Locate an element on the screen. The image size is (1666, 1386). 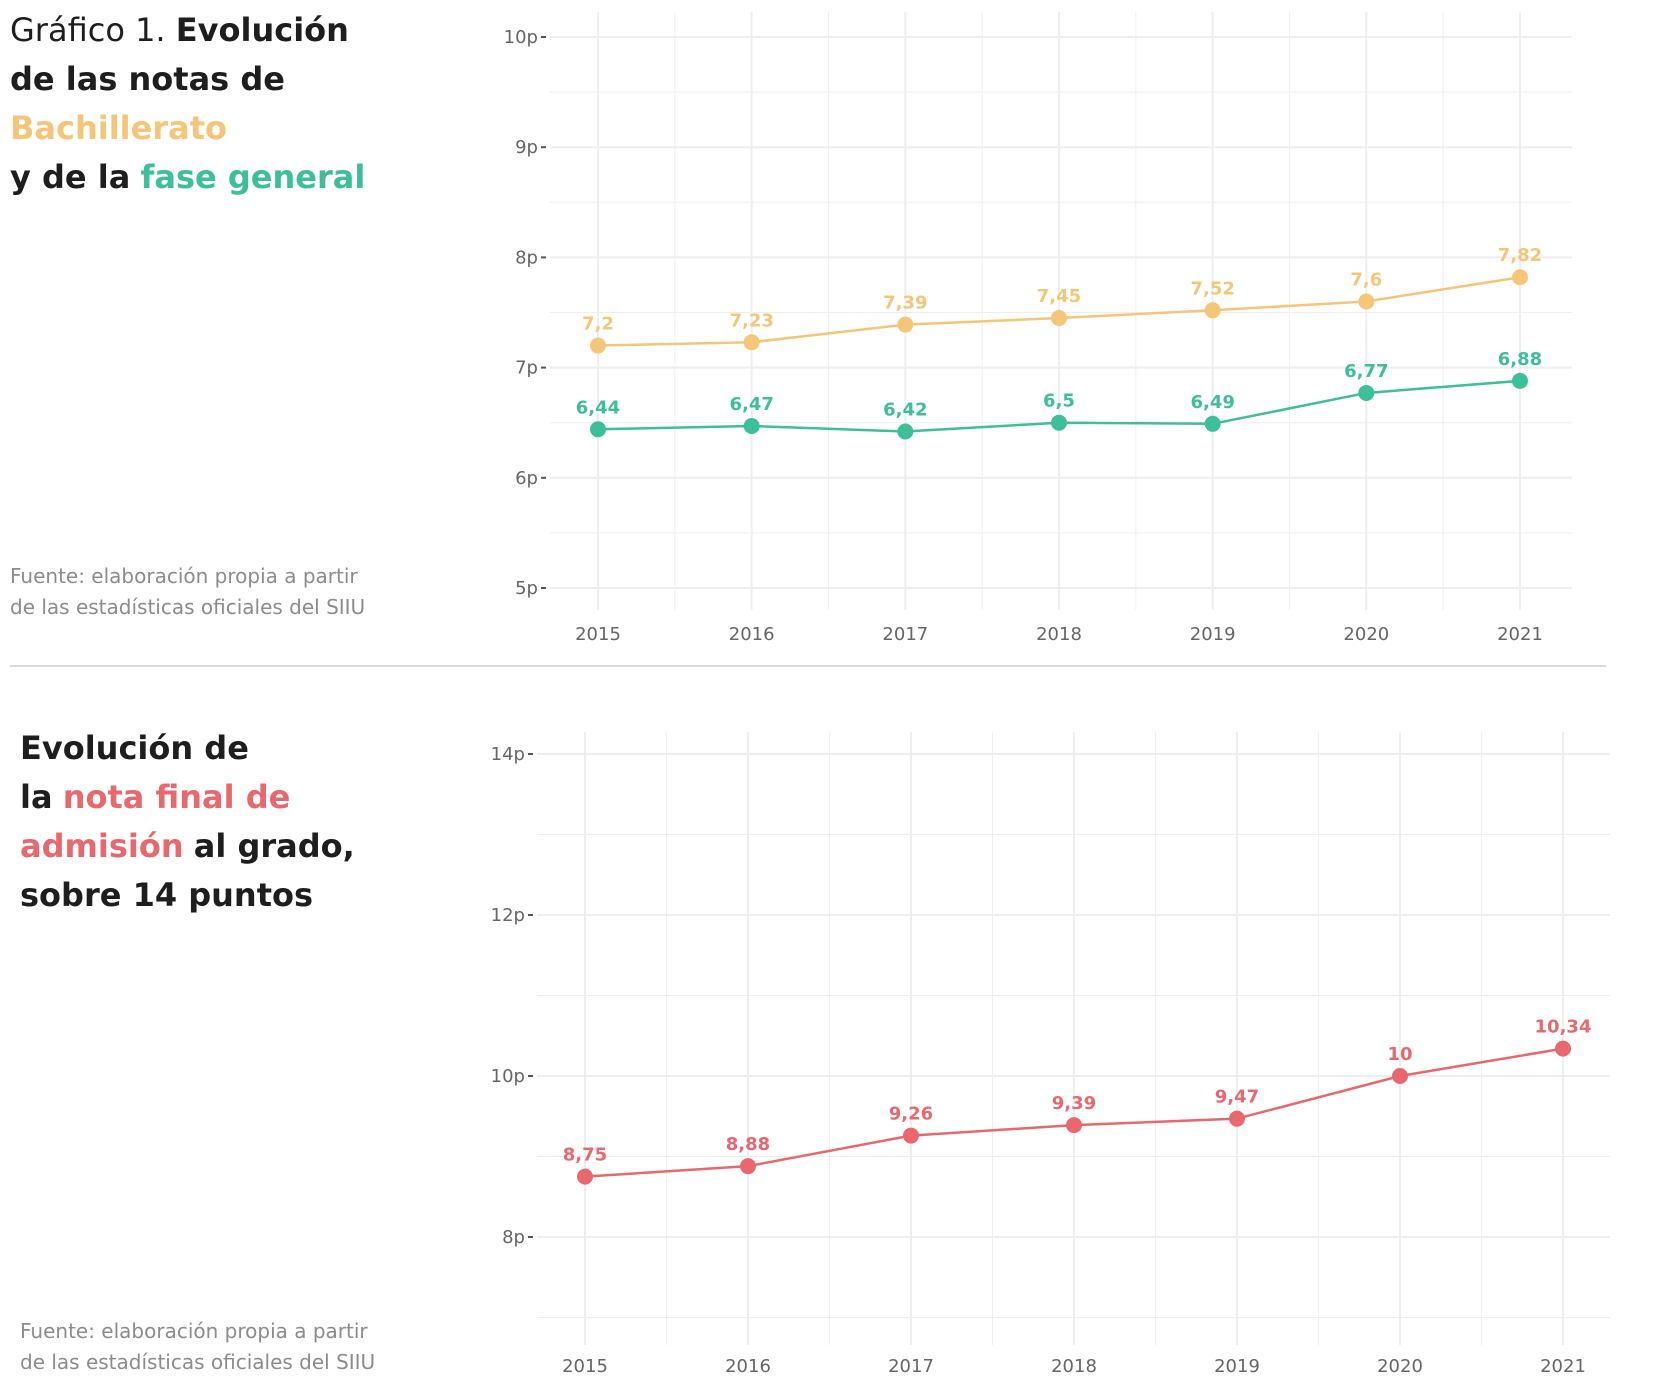
chart1-source-line1: Fuente: elaboración propia a partir is located at coordinates (184, 576).